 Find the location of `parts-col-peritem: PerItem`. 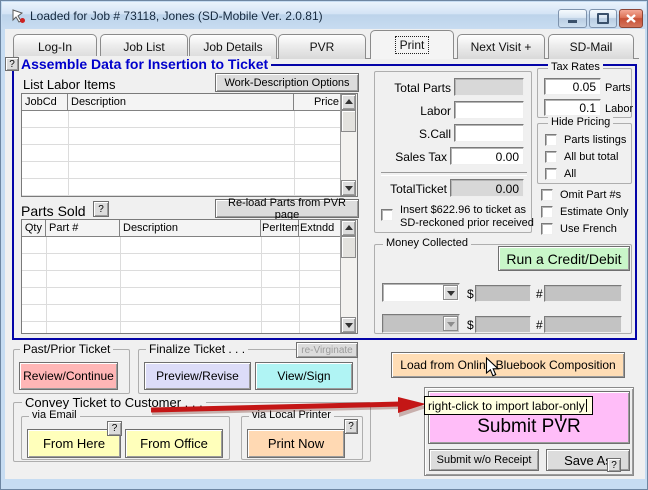

parts-col-peritem: PerItem is located at coordinates (281, 228).